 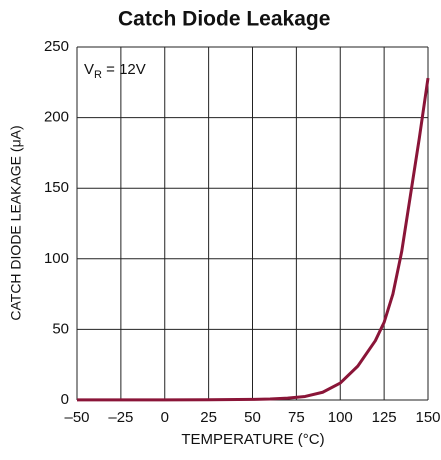 I want to click on x-tick-label: –50, so click(x=76, y=417).